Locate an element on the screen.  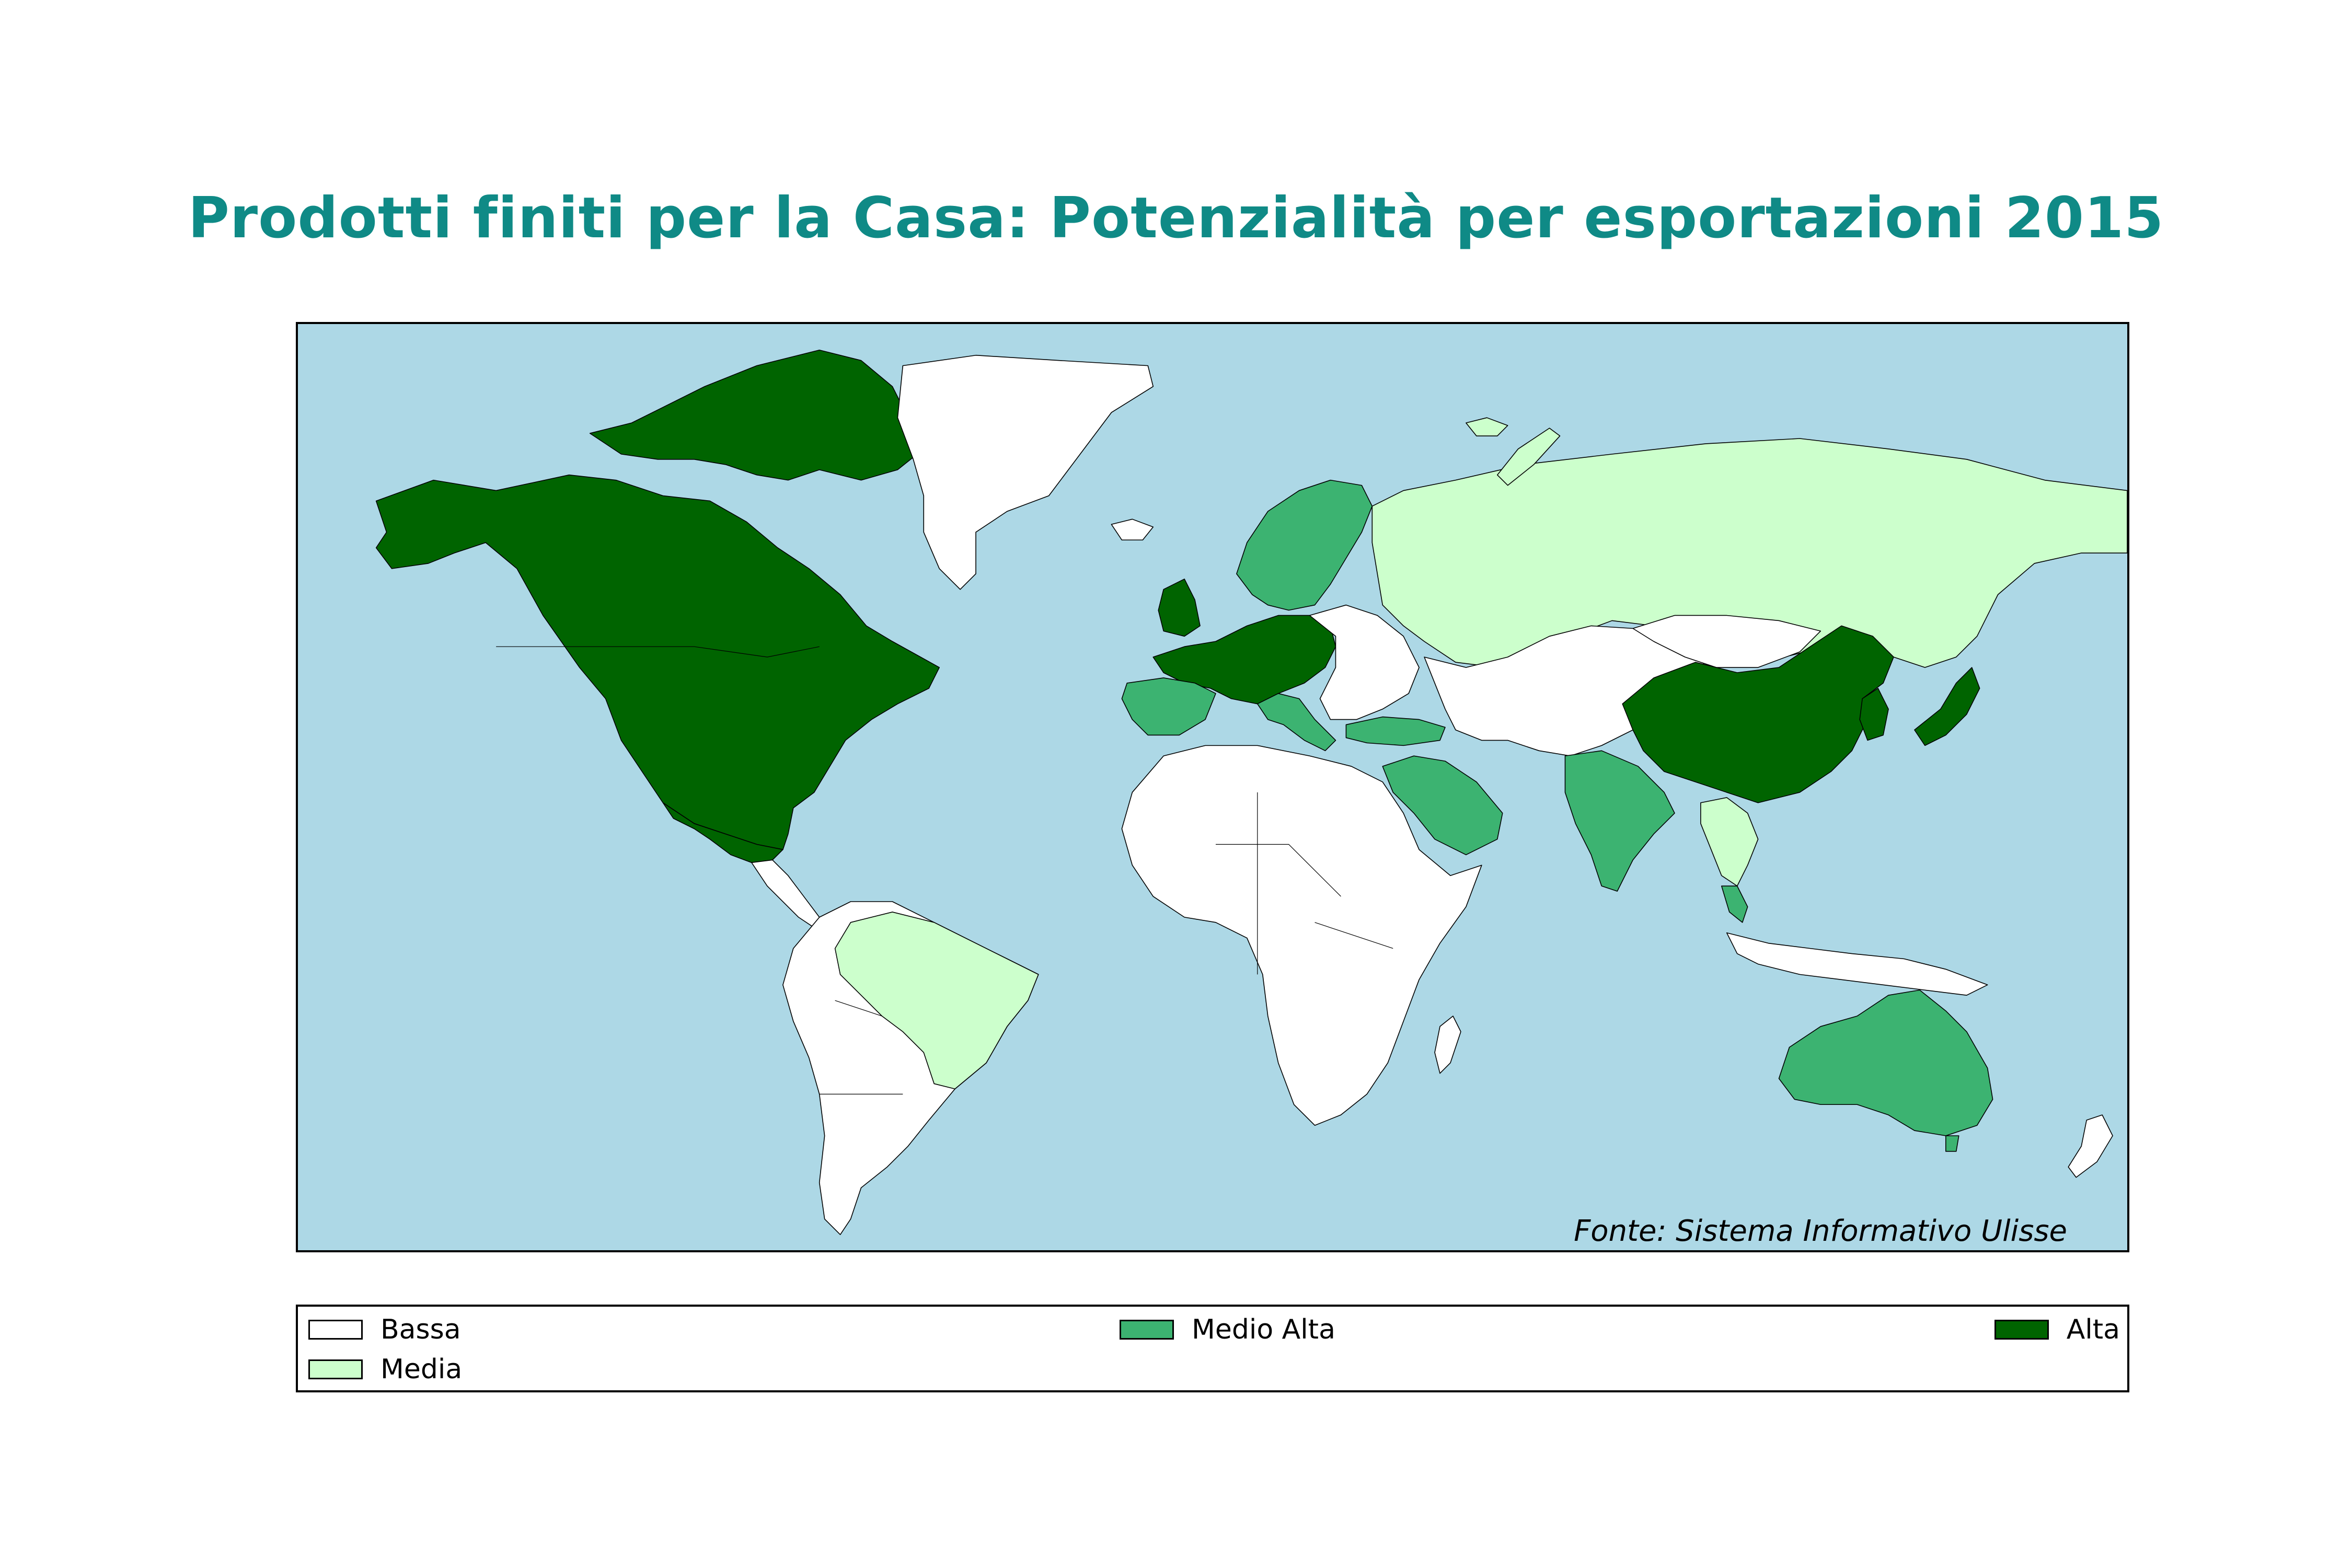
region-north-america is located at coordinates (657, 662).